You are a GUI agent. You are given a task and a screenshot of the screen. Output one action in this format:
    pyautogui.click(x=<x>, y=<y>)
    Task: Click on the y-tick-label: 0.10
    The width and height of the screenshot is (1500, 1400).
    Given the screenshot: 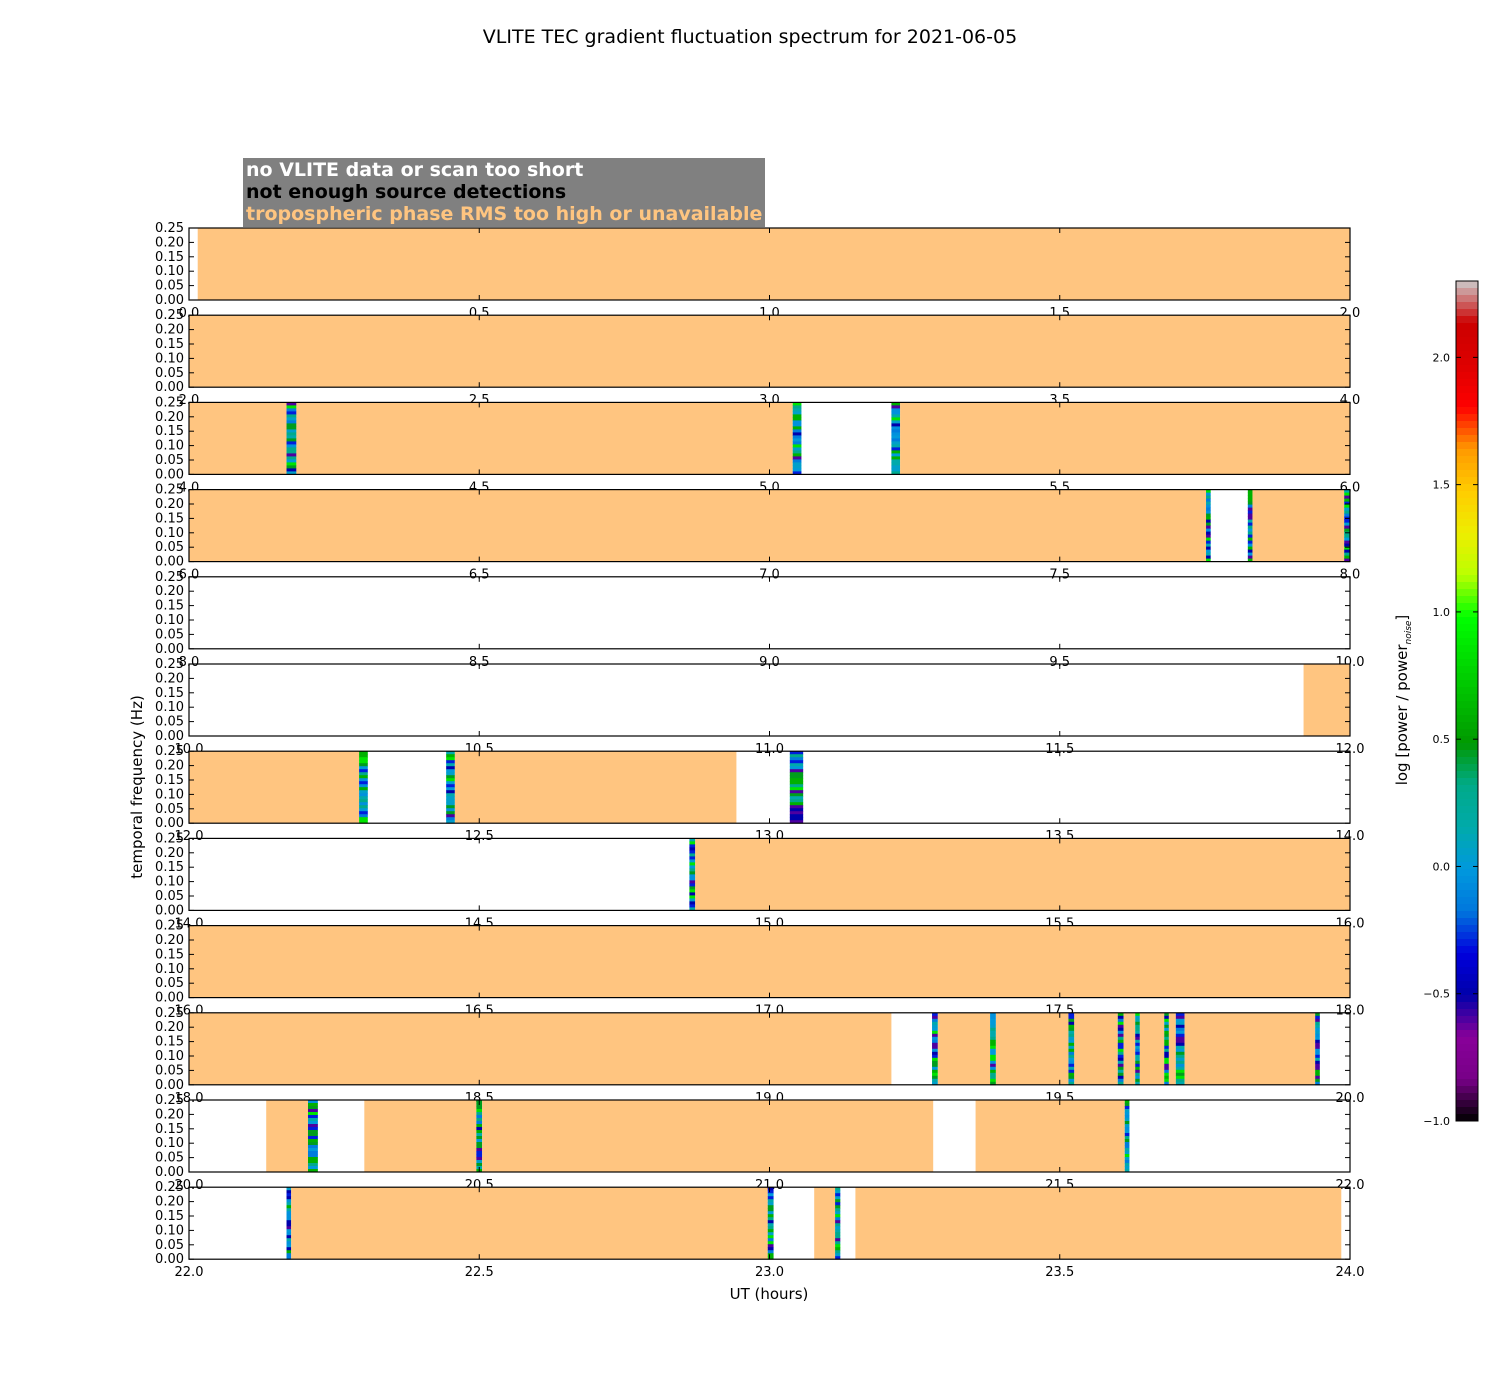 What is the action you would take?
    pyautogui.click(x=169, y=794)
    